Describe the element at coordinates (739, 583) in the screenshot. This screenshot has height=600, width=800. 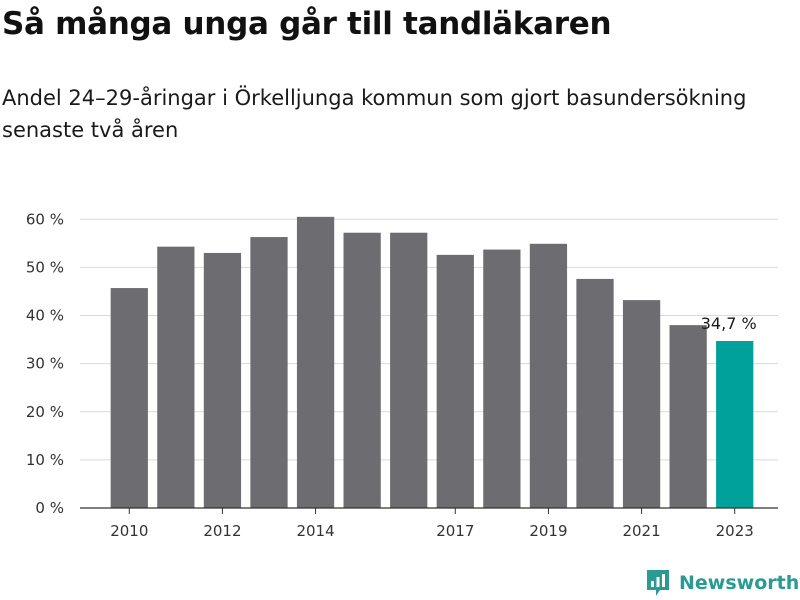
I see `brand-name: Newsworthy` at that location.